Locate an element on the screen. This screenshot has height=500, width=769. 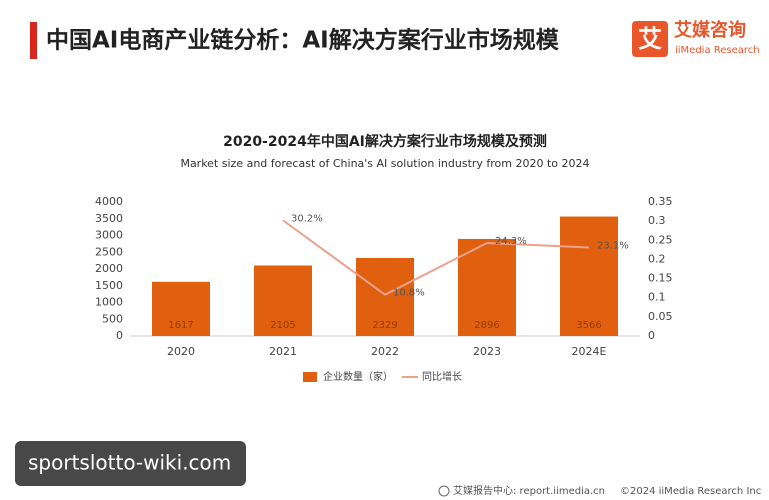
legend-label: 企业数量（家） is located at coordinates (358, 376).